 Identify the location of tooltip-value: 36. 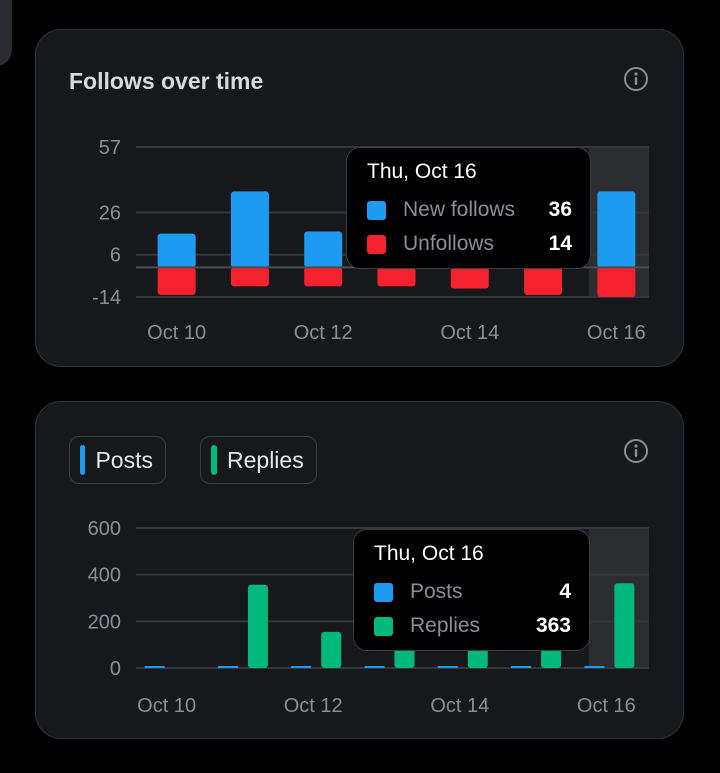
(560, 209).